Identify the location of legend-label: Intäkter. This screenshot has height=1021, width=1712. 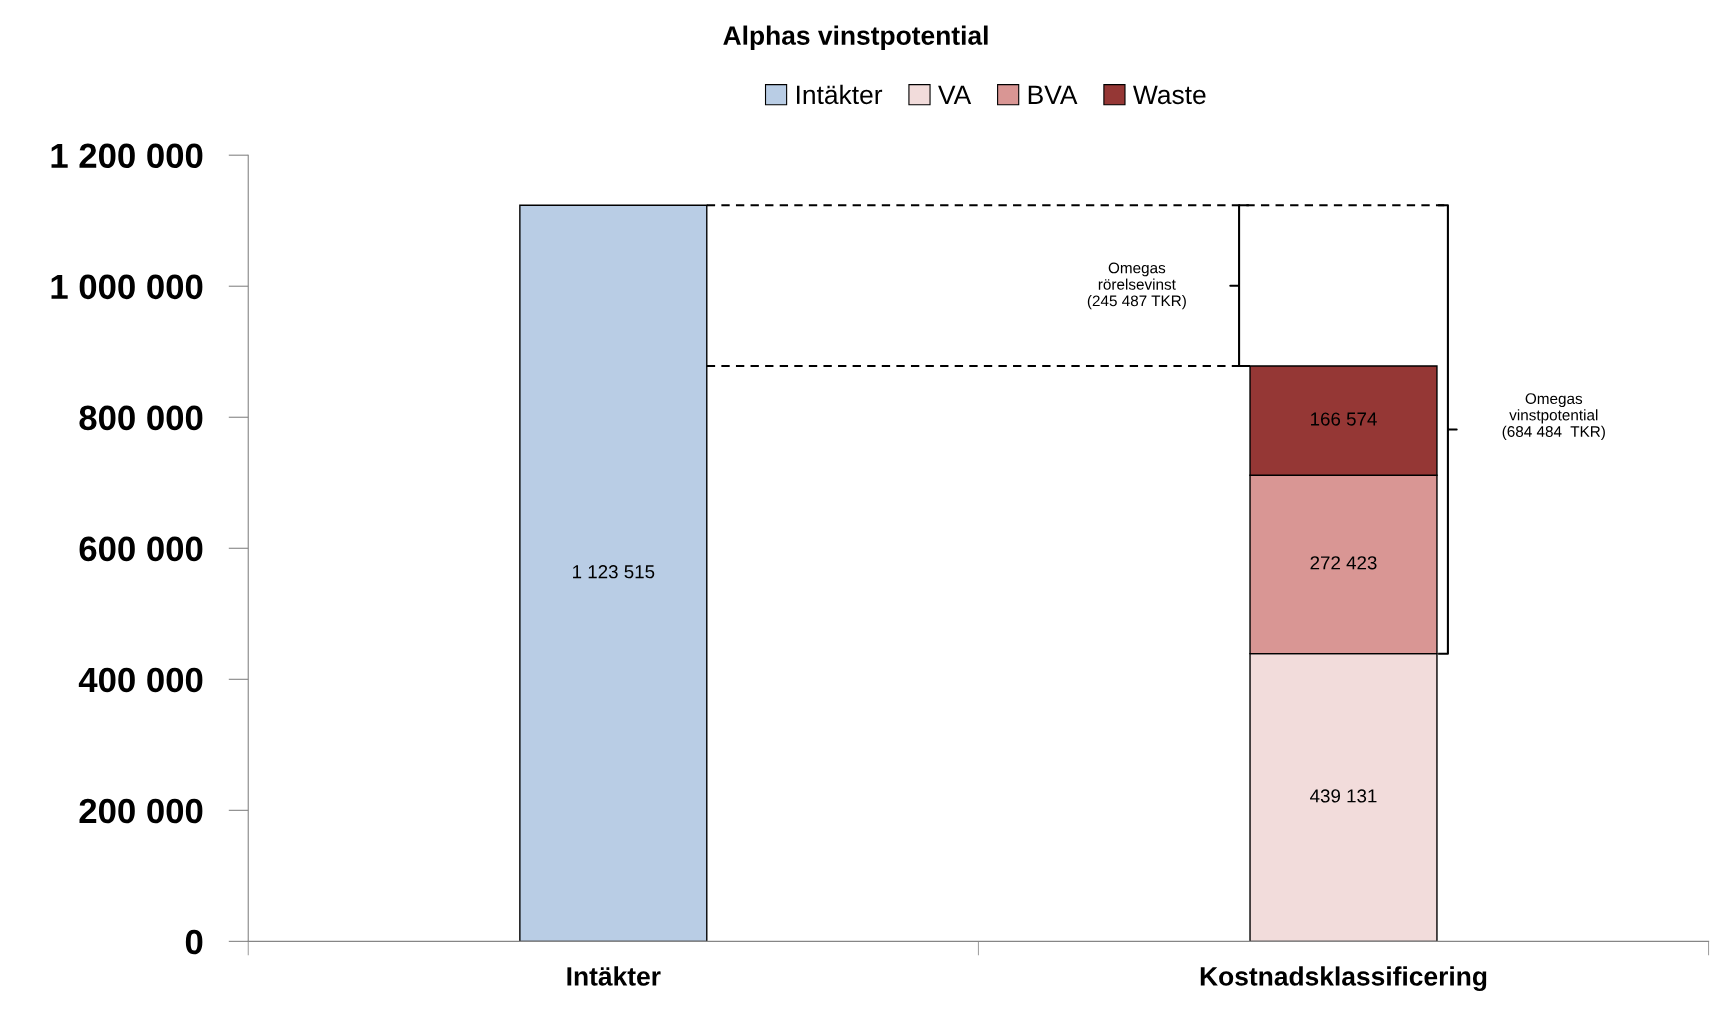
(839, 94).